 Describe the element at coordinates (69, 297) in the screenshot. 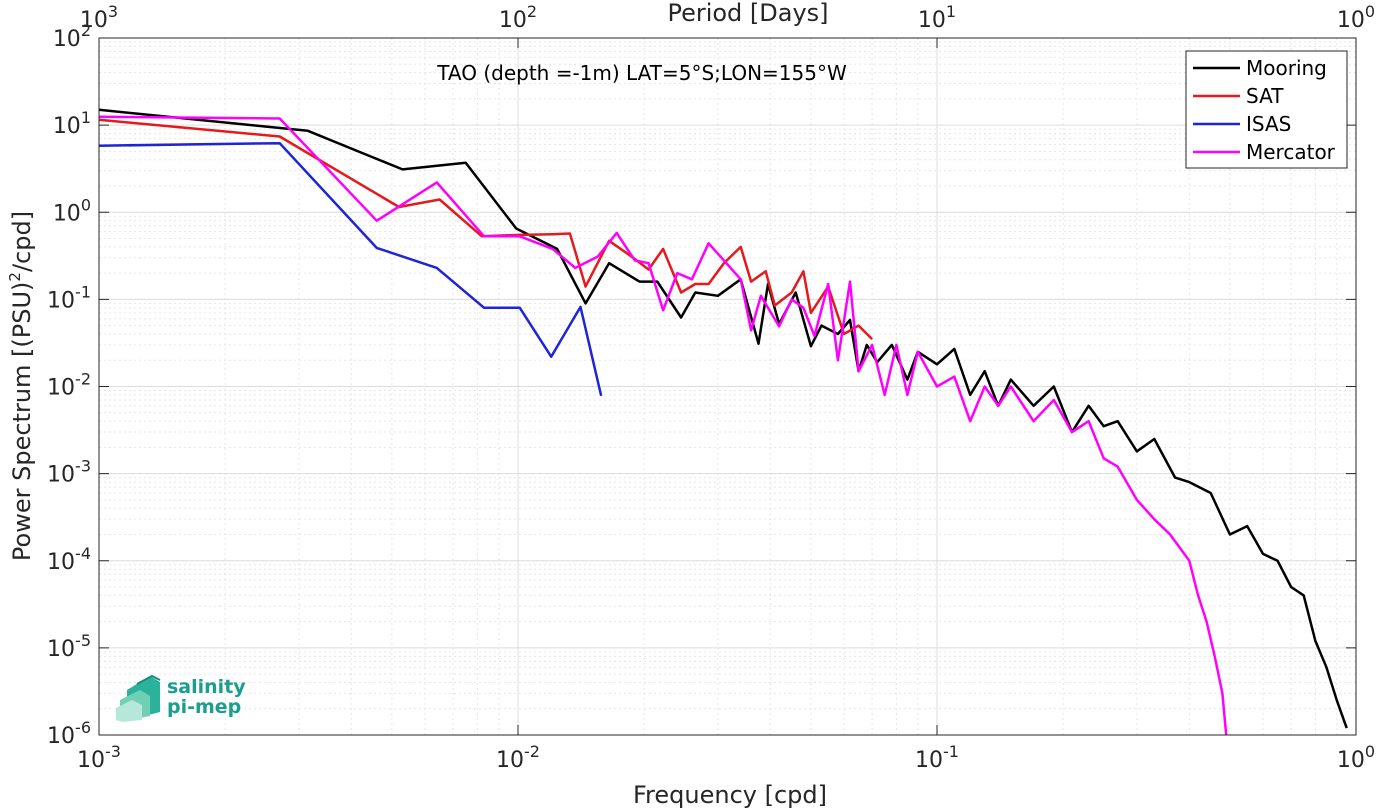

I see `y-tick-label: 10⁻¹` at that location.